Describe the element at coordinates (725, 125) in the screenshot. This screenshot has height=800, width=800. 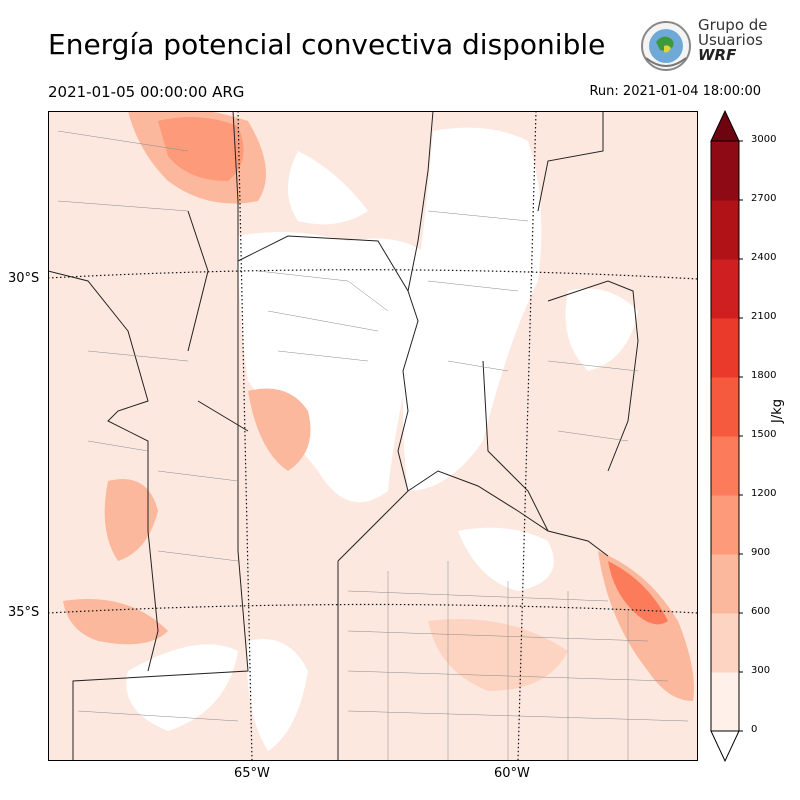
I see `colorbar-extend-max` at that location.